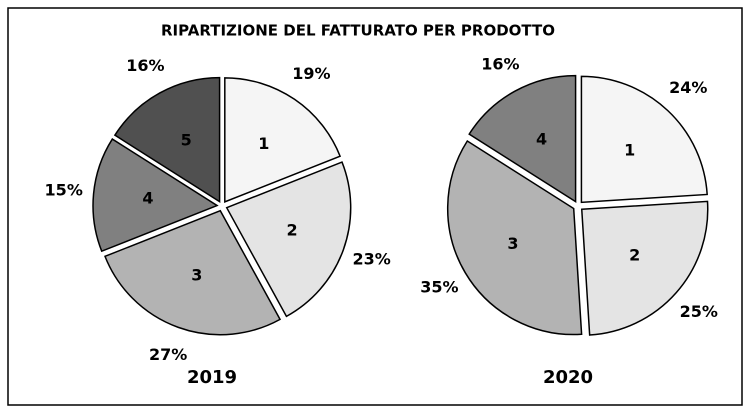 Image resolution: width=750 pixels, height=413 pixels. Describe the element at coordinates (186, 139) in the screenshot. I see `slice-label: 5` at that location.